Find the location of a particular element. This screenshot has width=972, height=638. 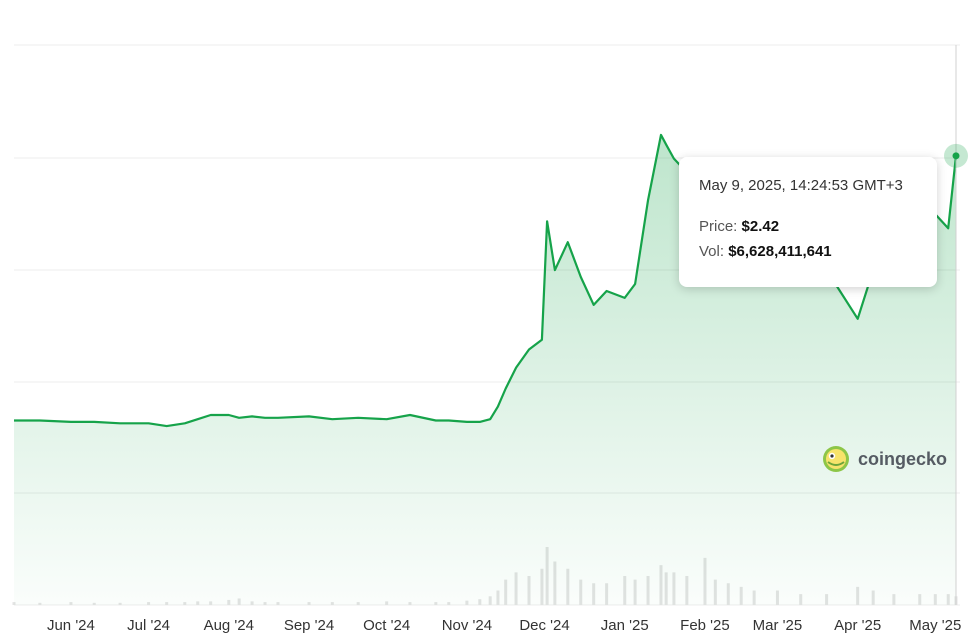

tooltip-vol-label: Vol: is located at coordinates (712, 251).